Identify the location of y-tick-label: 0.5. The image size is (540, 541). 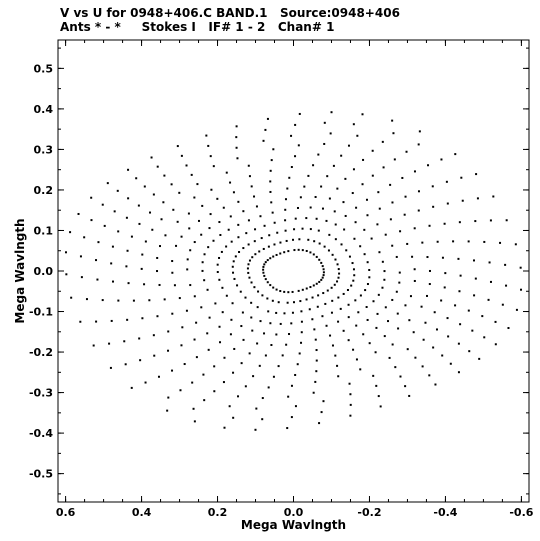
(44, 68).